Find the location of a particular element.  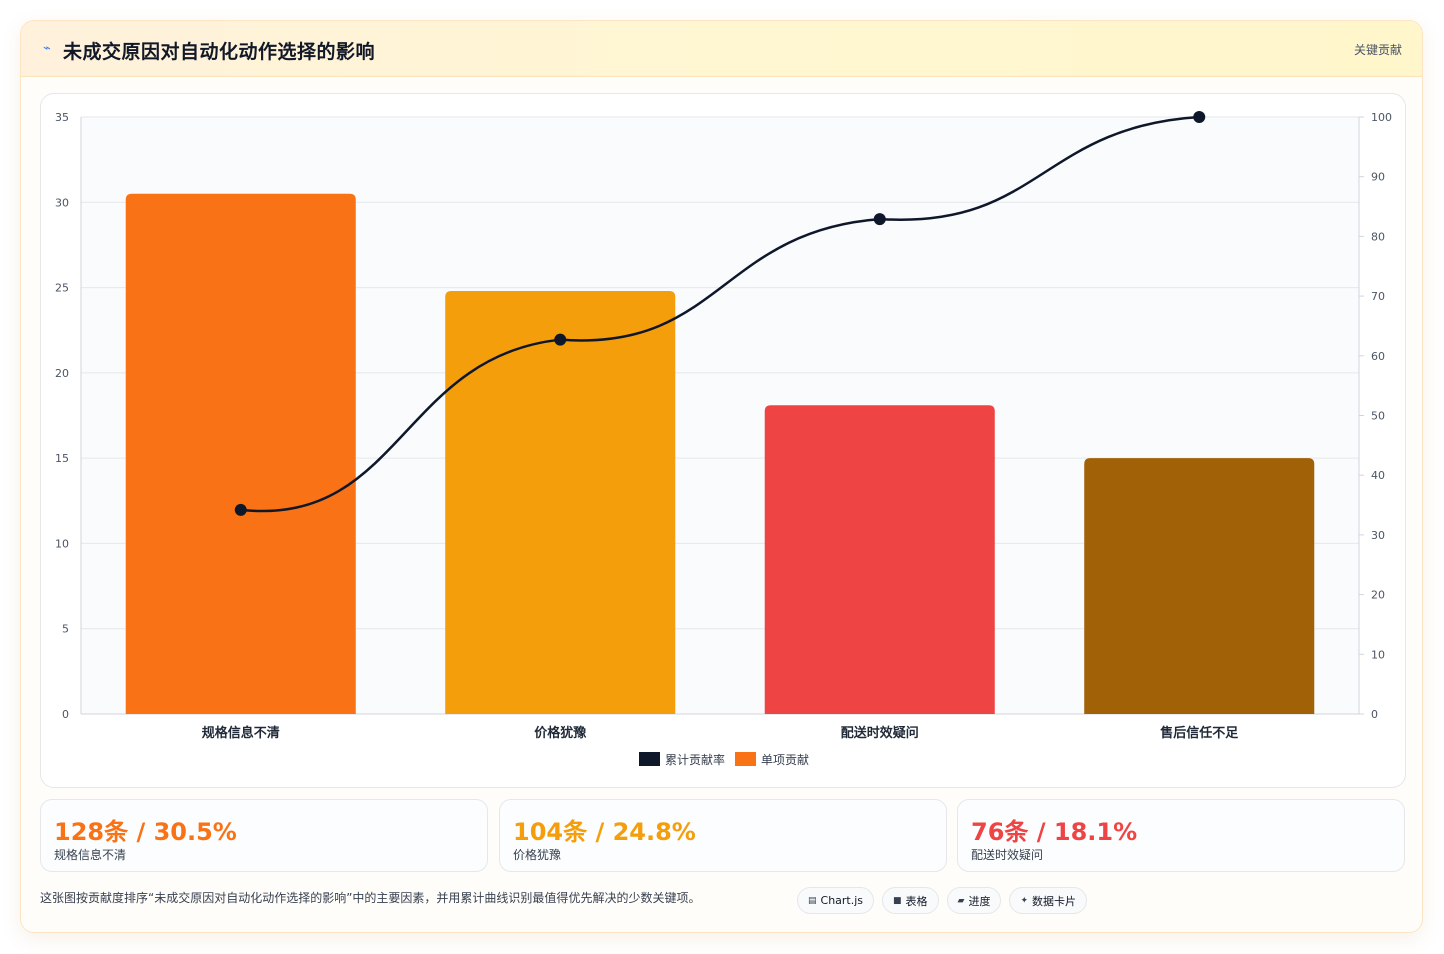

y2-tick-label: 60 is located at coordinates (1378, 356).